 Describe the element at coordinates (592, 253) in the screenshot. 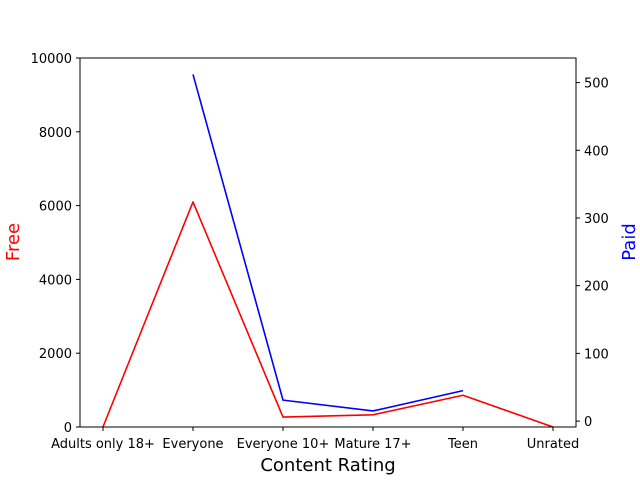

I see `right-axis-ticks: 0 100 200 300 400 500` at that location.